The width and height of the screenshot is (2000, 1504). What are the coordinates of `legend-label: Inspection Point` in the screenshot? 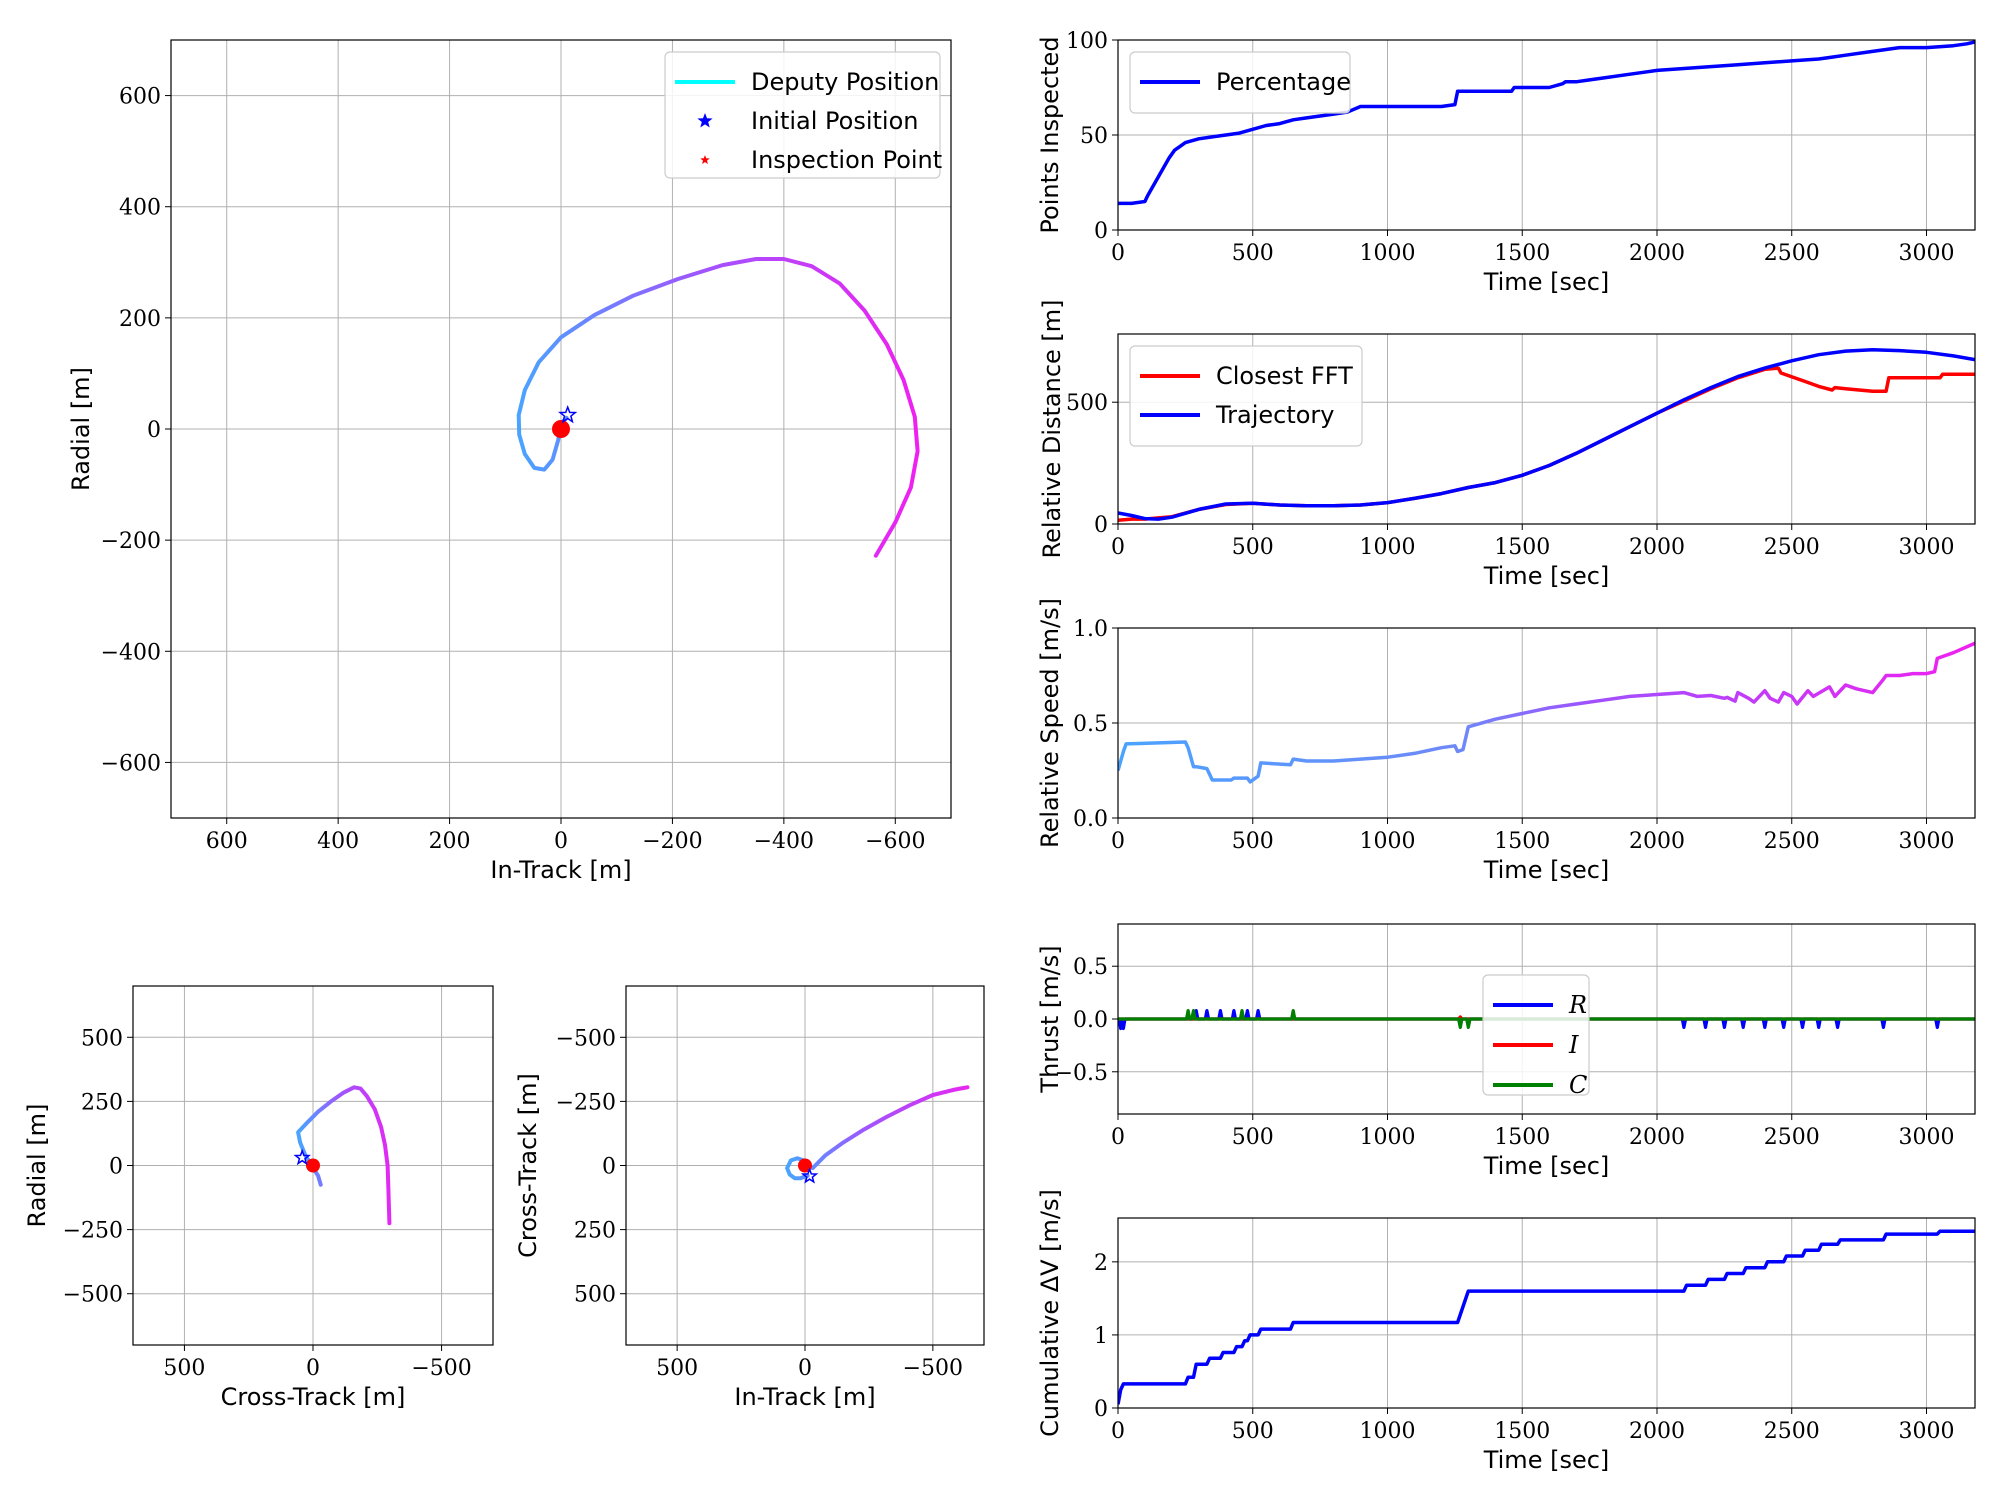 It's located at (846, 160).